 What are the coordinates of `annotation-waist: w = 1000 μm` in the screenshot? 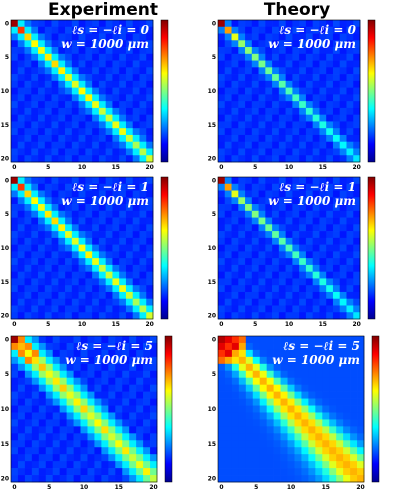 It's located at (105, 201).